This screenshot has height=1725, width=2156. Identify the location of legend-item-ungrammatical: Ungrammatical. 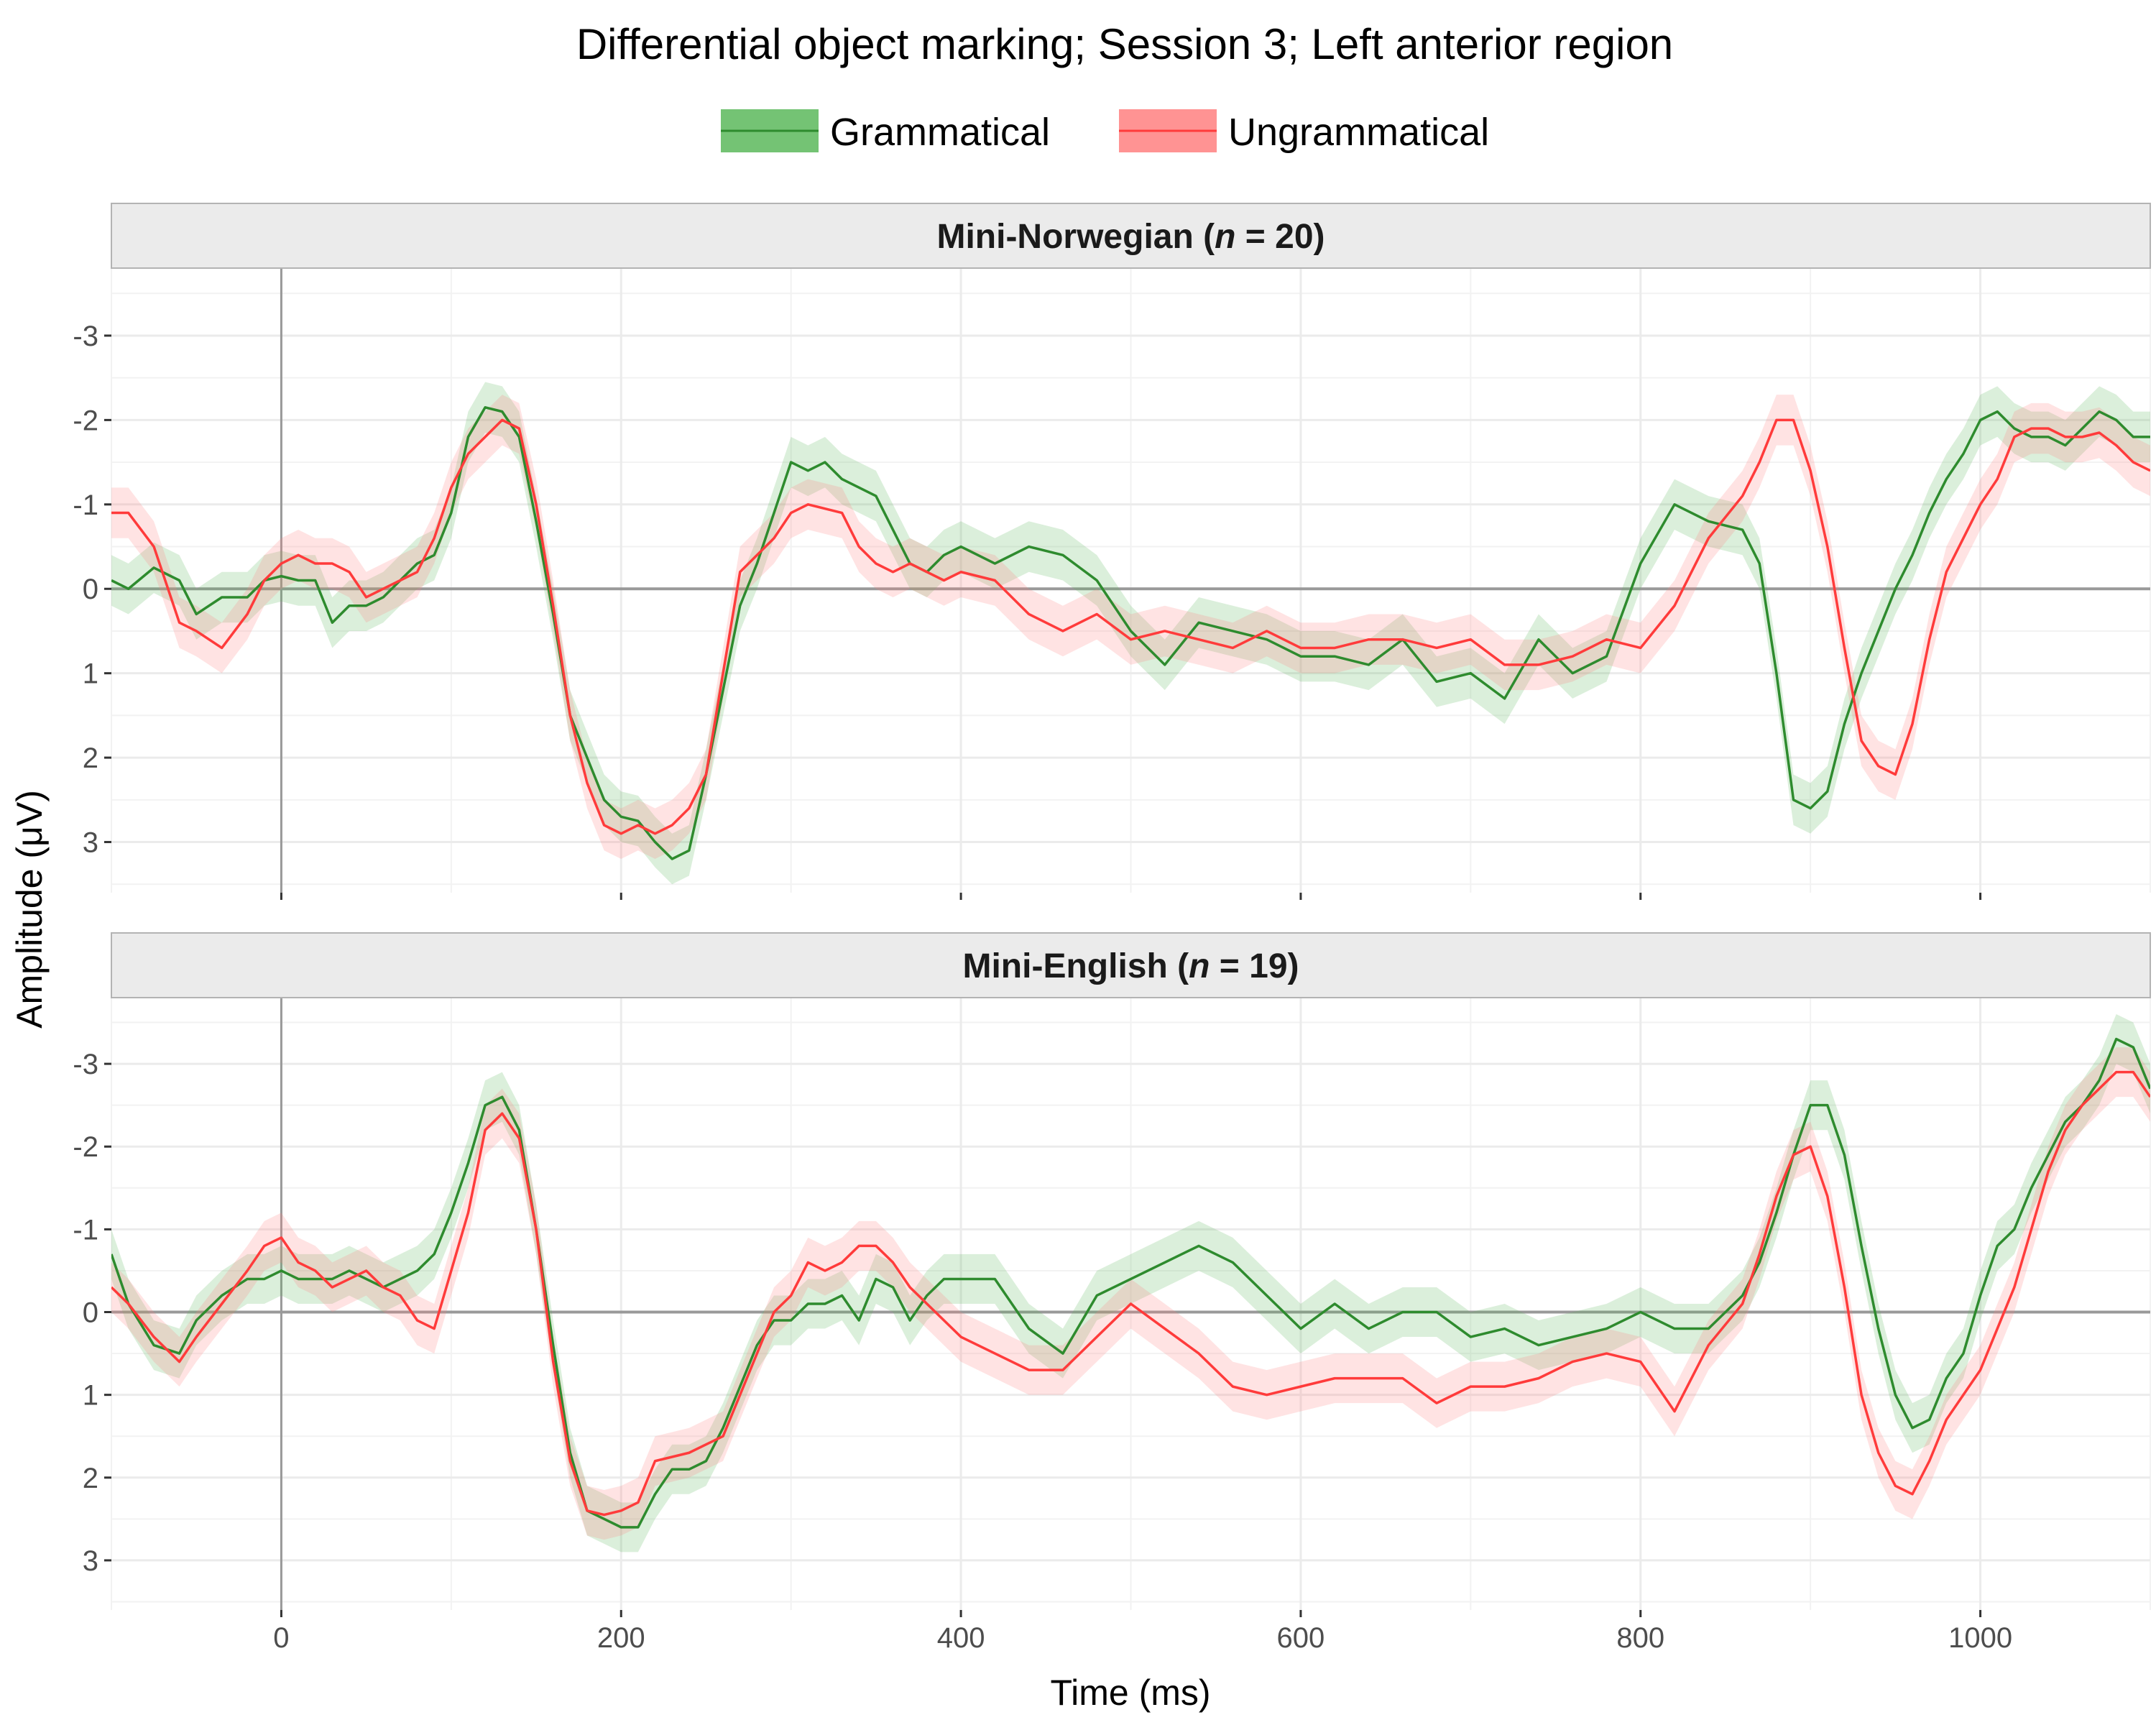
(1304, 131).